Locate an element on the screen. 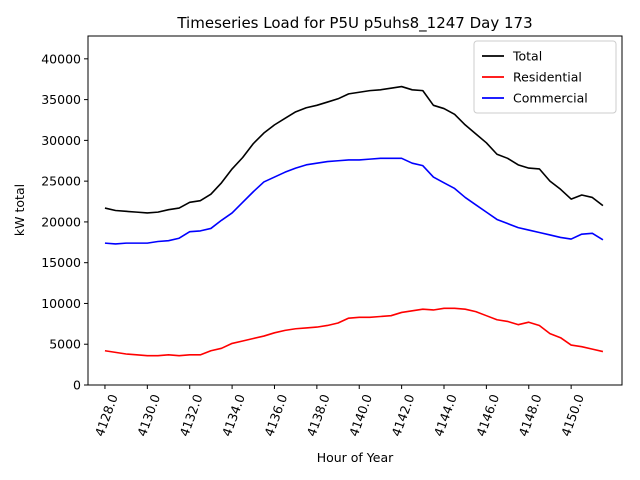 The image size is (640, 480). legend: Total Residential Commercial is located at coordinates (545, 77).